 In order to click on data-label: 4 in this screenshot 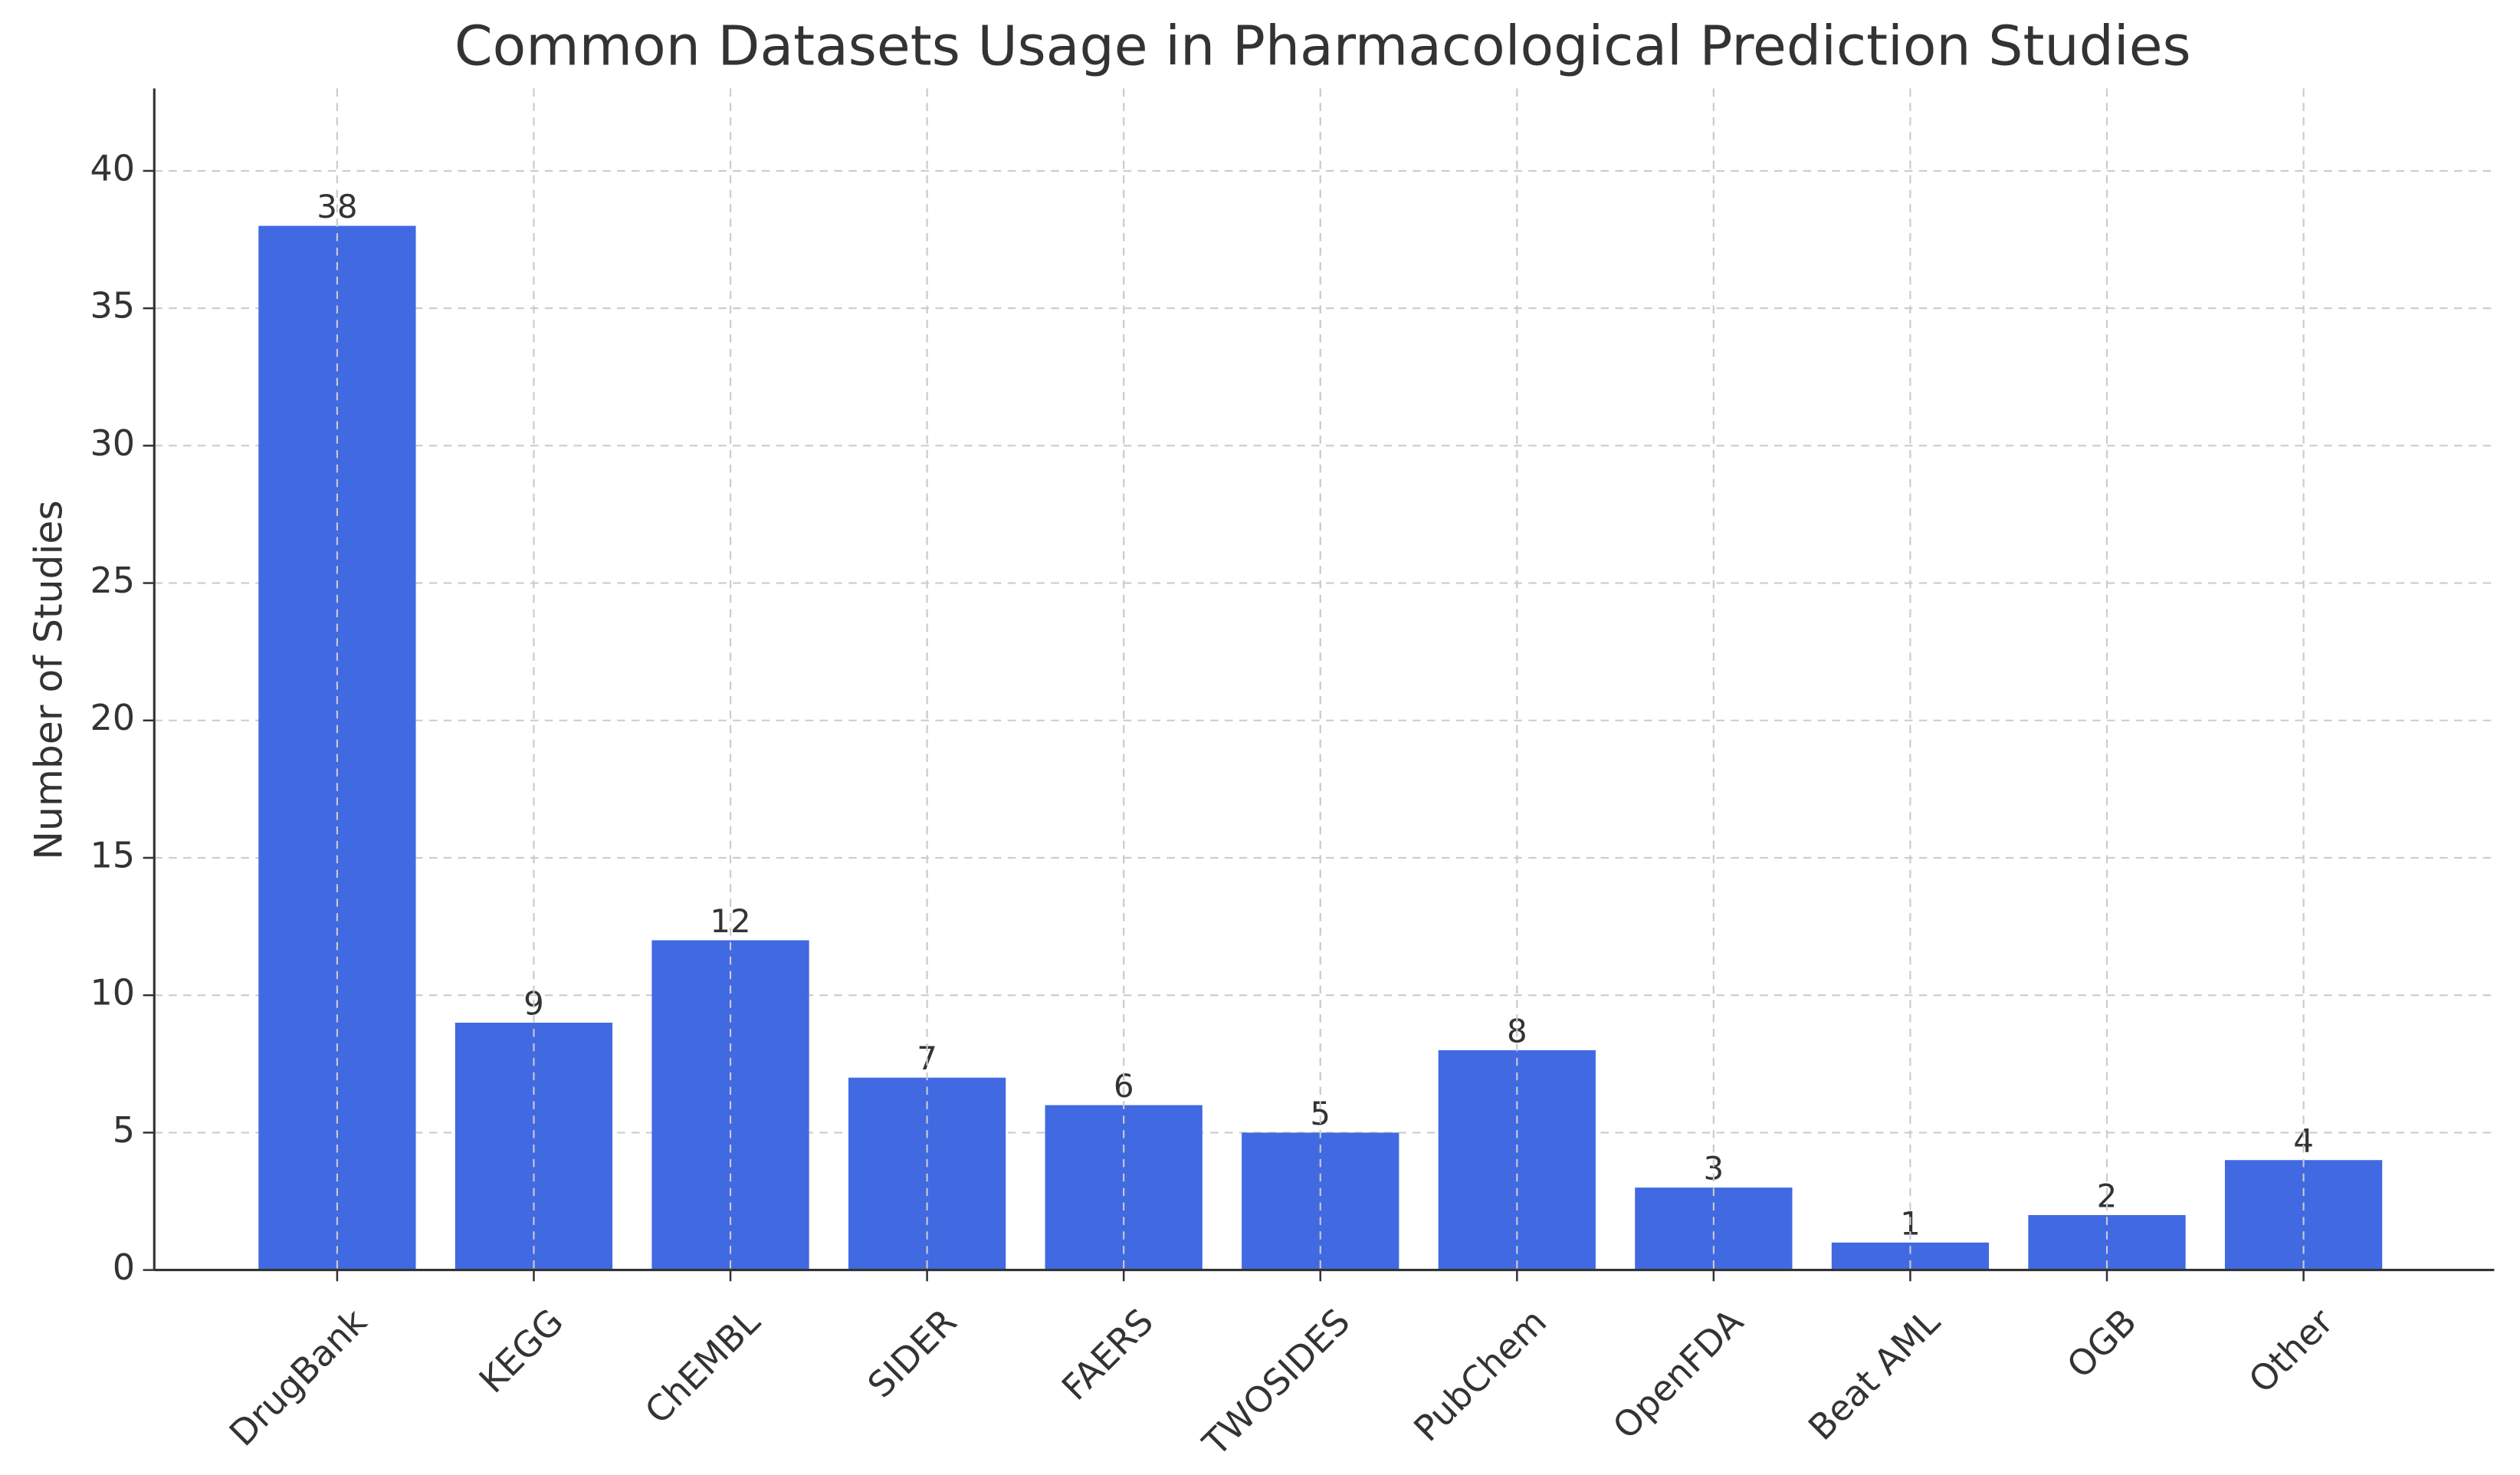, I will do `click(2303, 1141)`.